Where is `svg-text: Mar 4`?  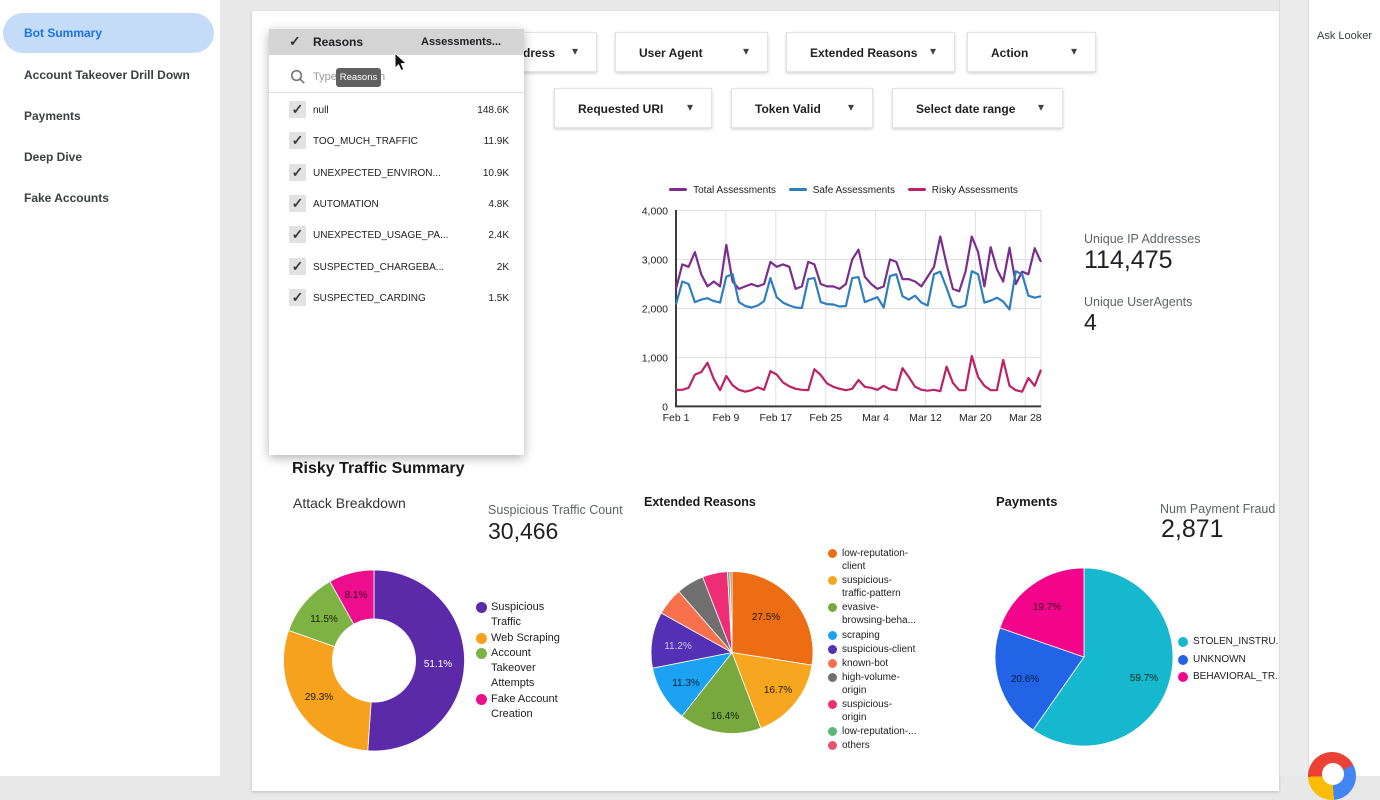 svg-text: Mar 4 is located at coordinates (875, 418).